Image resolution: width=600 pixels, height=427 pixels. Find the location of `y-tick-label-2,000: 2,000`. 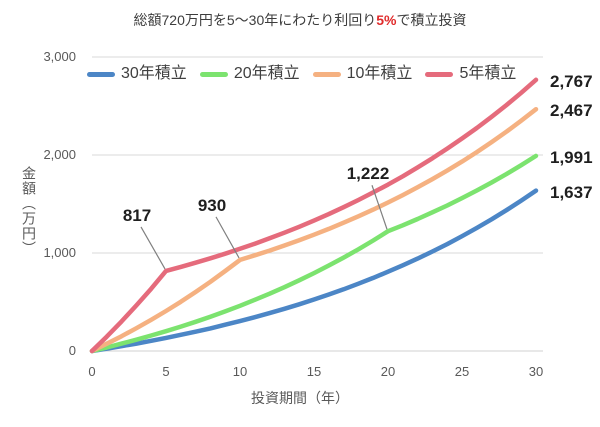

y-tick-label-2,000: 2,000 is located at coordinates (59, 154).